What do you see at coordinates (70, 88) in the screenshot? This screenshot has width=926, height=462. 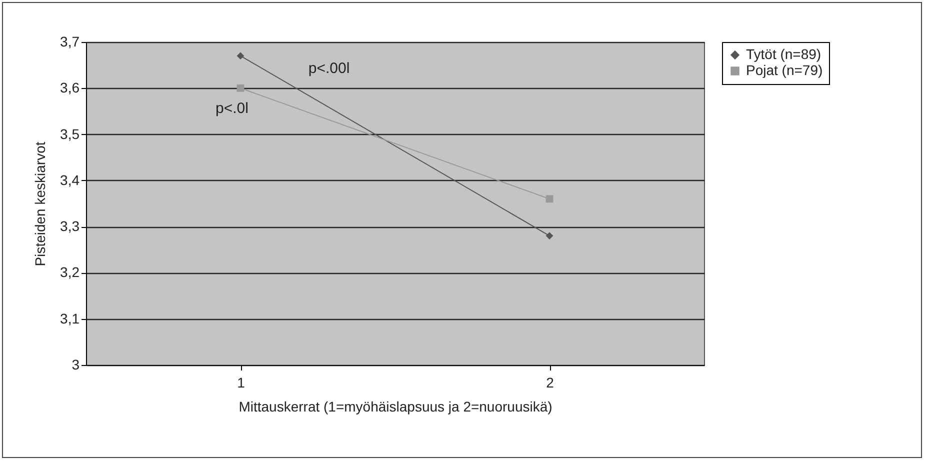 I see `y-tick-label: 3,6` at bounding box center [70, 88].